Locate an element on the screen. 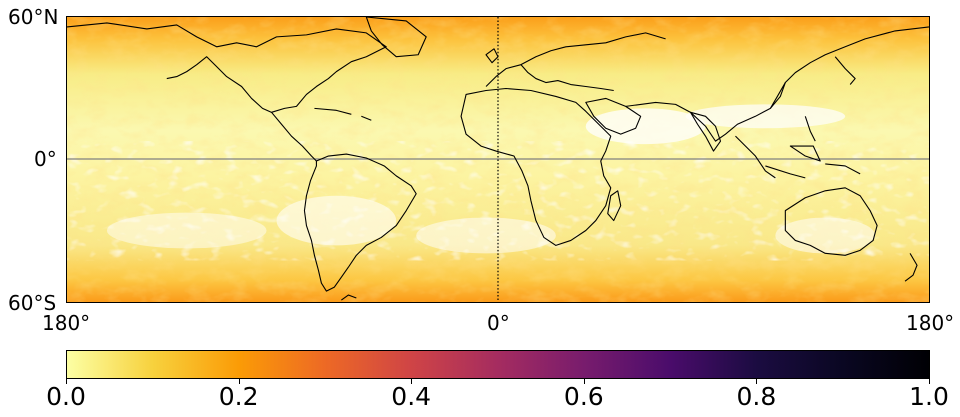  colorbar-tick-label: 0.8 is located at coordinates (756, 396).